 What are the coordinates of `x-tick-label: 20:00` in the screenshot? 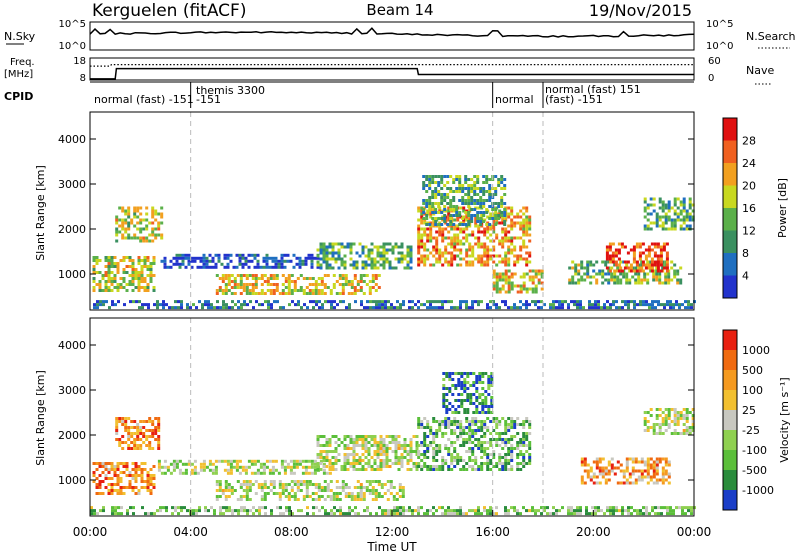 It's located at (593, 532).